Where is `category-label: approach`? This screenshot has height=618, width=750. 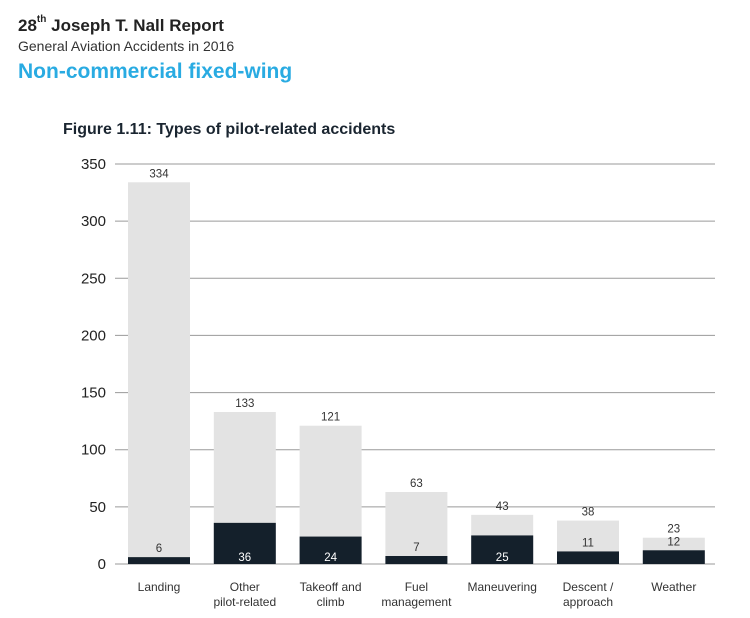
category-label: approach is located at coordinates (588, 602).